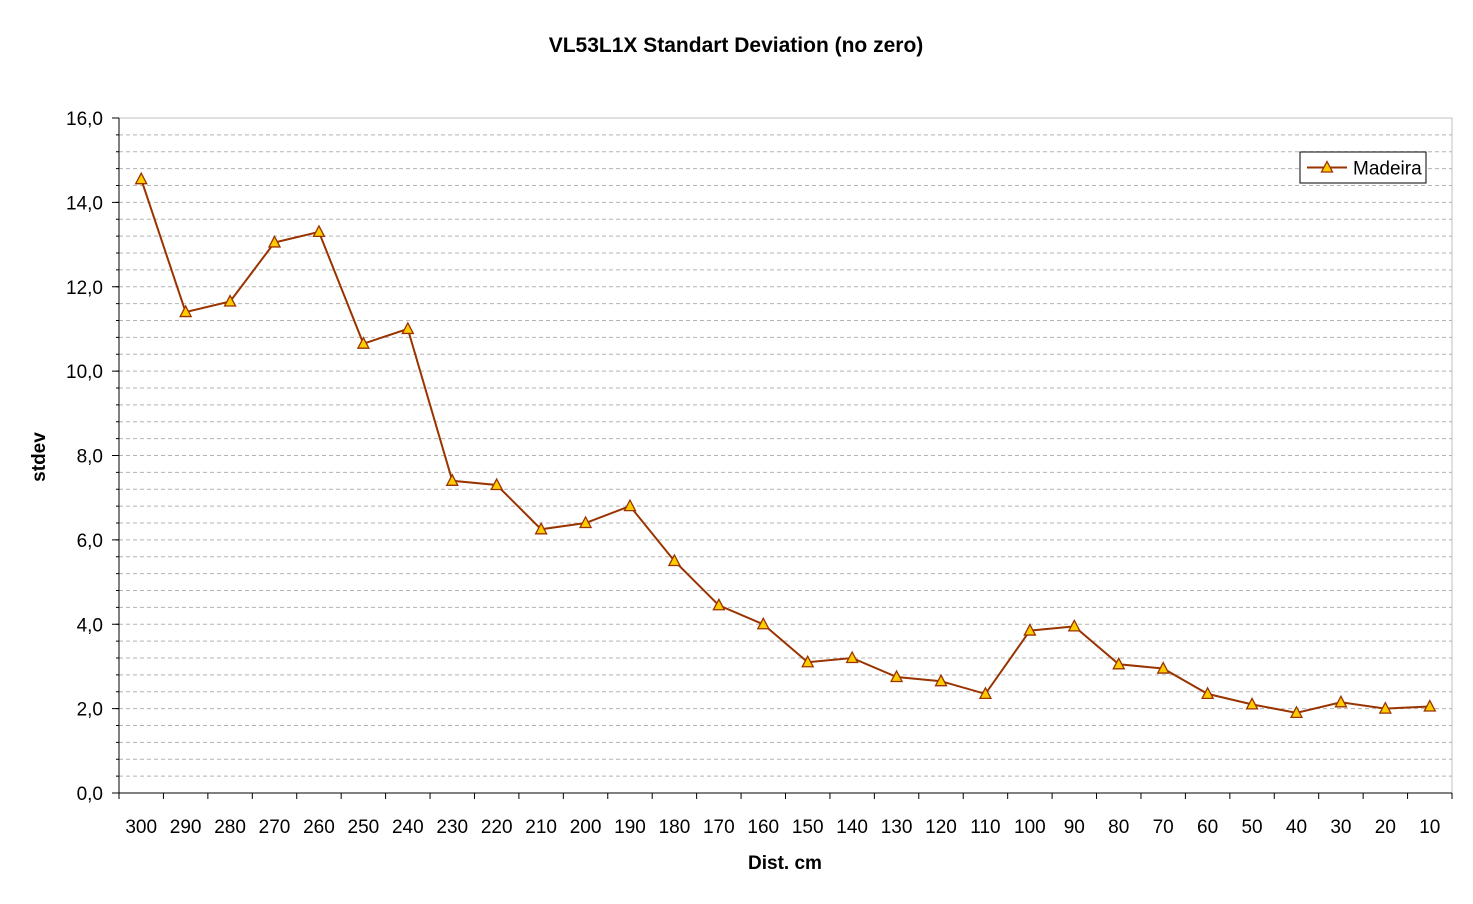  What do you see at coordinates (985, 827) in the screenshot?
I see `x-tick-label: 110` at bounding box center [985, 827].